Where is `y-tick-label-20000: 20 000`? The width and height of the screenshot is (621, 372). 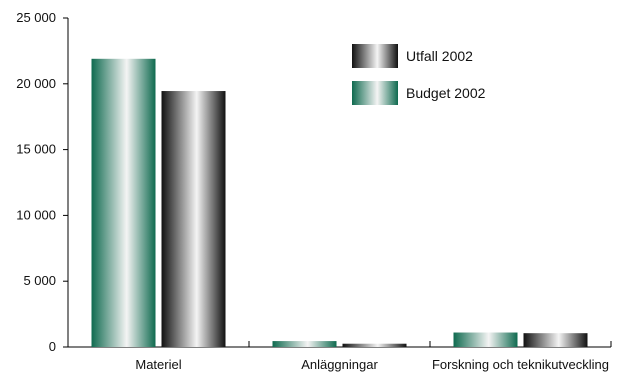 y-tick-label-20000: 20 000 is located at coordinates (36, 83).